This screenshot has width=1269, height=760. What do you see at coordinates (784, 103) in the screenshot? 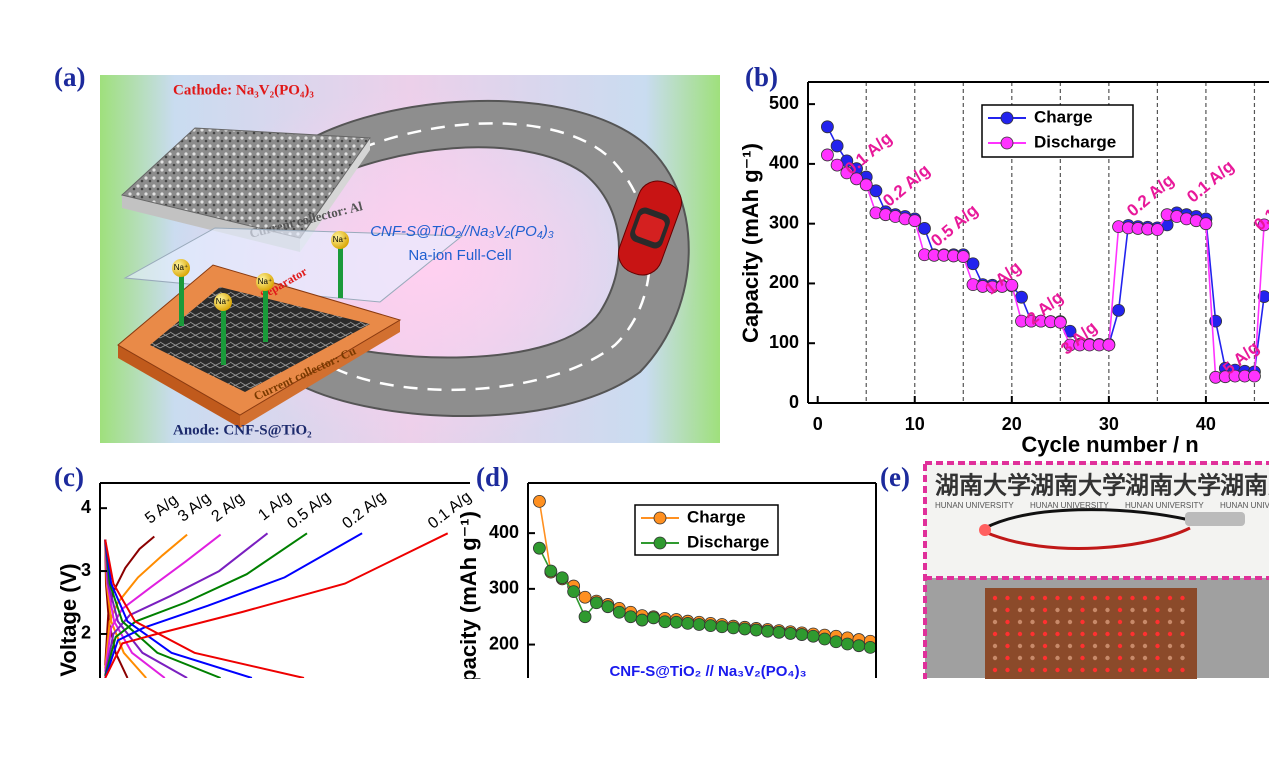
I see `y-tick-label: 500` at bounding box center [784, 103].